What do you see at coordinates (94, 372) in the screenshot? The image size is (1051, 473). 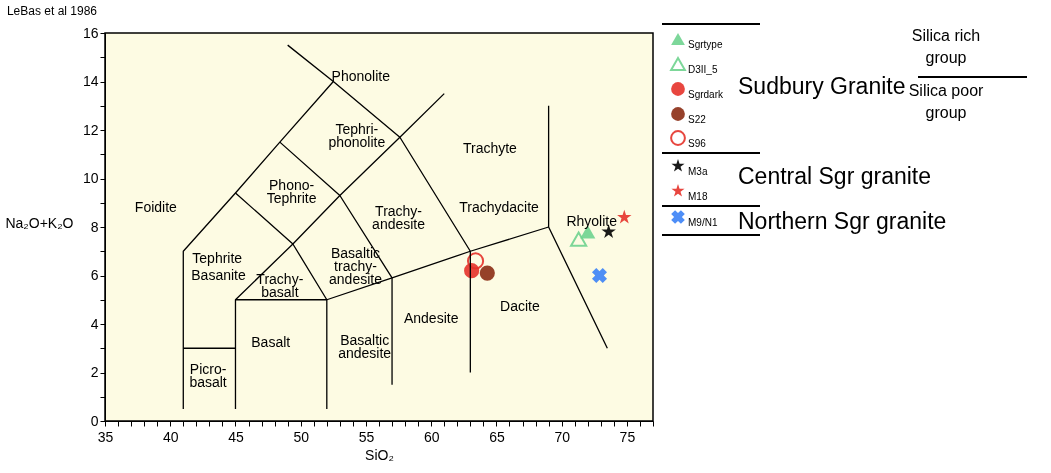 I see `y-tick-label: 2` at bounding box center [94, 372].